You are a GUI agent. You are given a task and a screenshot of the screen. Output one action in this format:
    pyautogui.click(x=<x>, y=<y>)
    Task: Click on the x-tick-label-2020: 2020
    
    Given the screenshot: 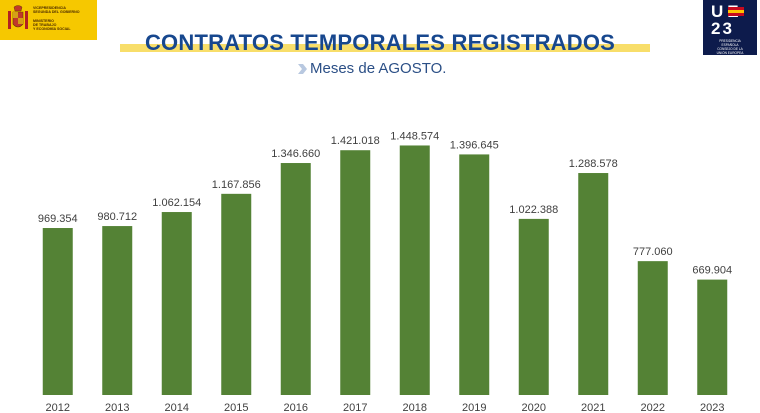 What is the action you would take?
    pyautogui.click(x=534, y=407)
    